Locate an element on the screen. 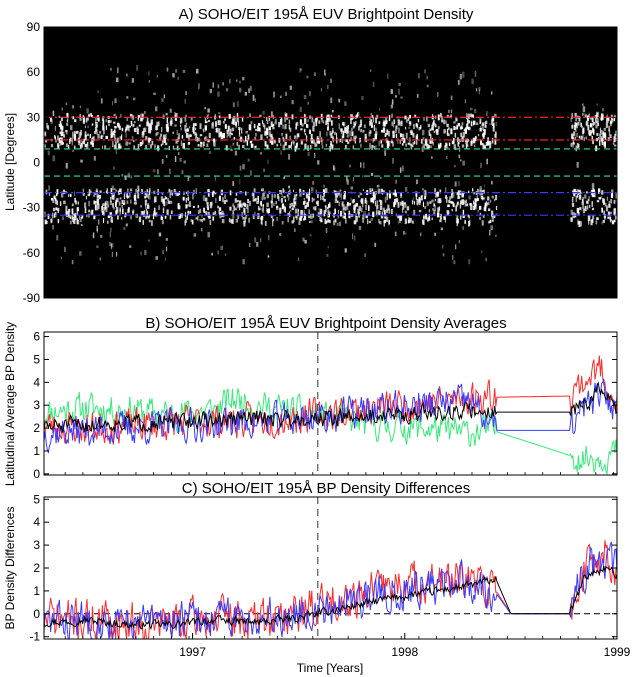  x-tick-label: 1997 is located at coordinates (192, 652).